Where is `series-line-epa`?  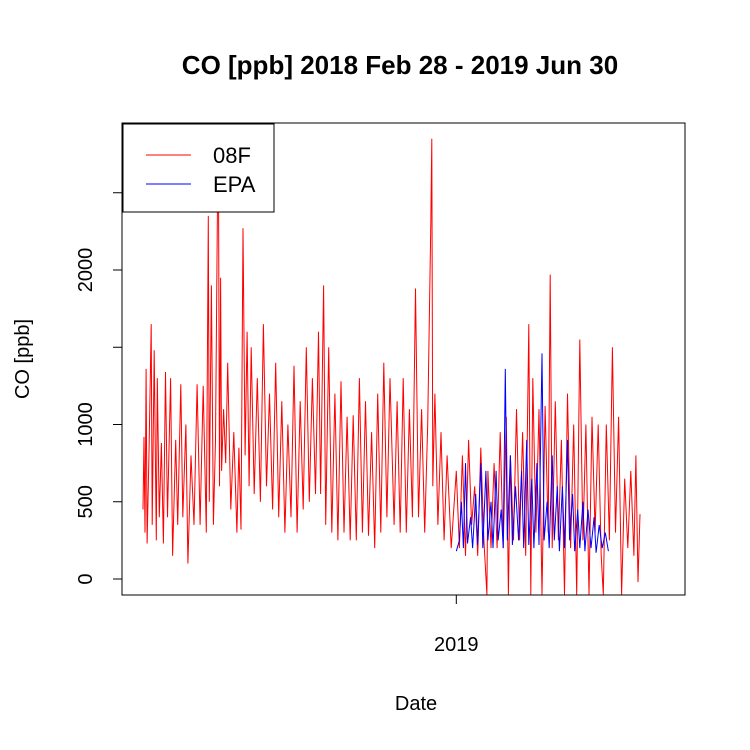 series-line-epa is located at coordinates (532, 453).